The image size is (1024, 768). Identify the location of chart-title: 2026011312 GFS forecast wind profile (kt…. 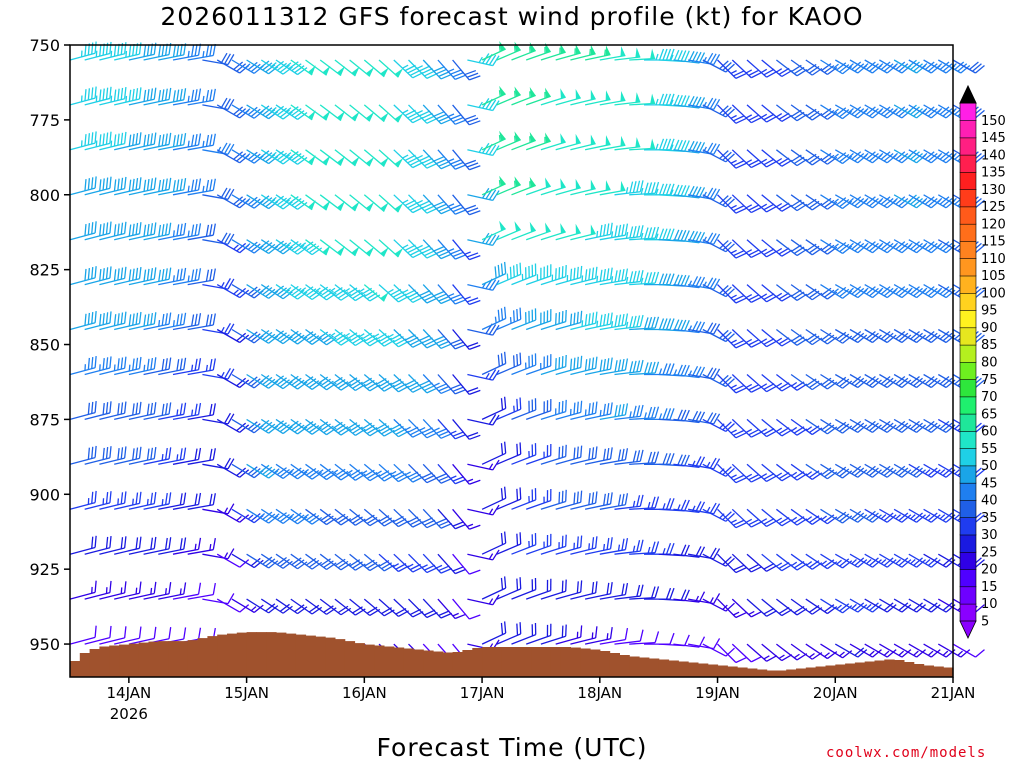
(512, 16).